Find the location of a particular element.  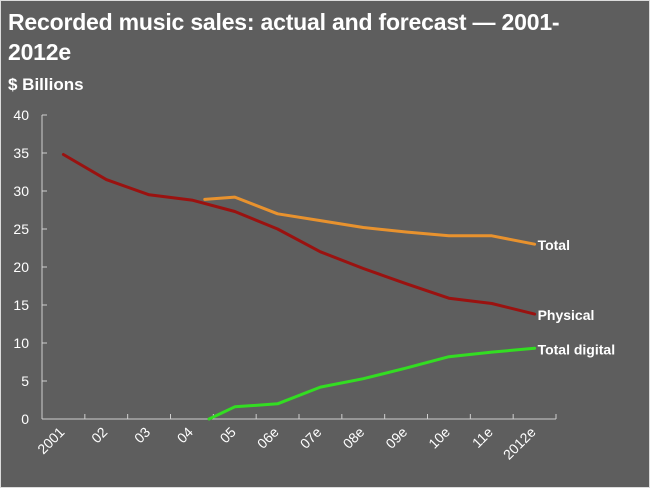

x-tick-label: 02 is located at coordinates (99, 435).